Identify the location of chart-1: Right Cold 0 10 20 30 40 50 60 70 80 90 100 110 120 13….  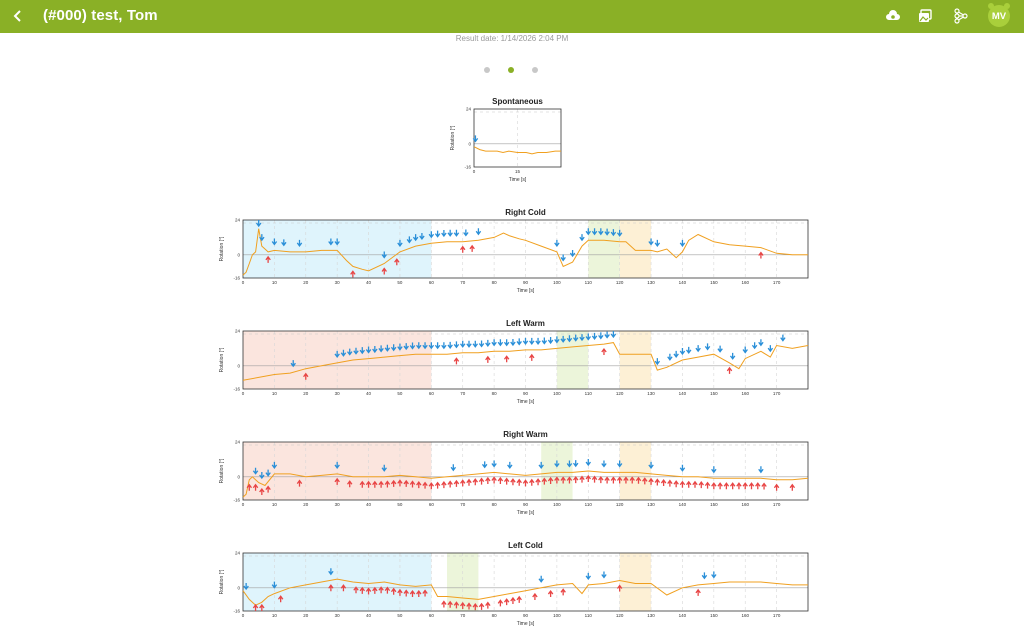
(514, 251).